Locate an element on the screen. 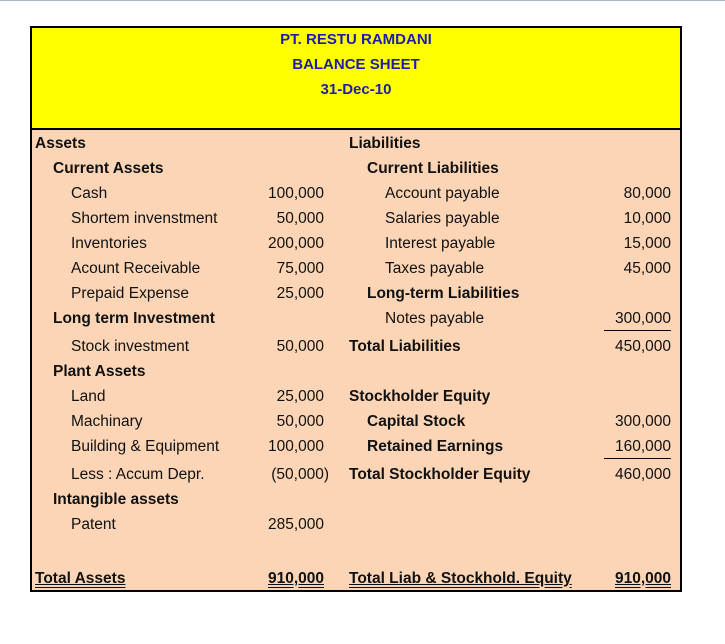 The height and width of the screenshot is (644, 725). liability-value: 45,000 is located at coordinates (647, 268).